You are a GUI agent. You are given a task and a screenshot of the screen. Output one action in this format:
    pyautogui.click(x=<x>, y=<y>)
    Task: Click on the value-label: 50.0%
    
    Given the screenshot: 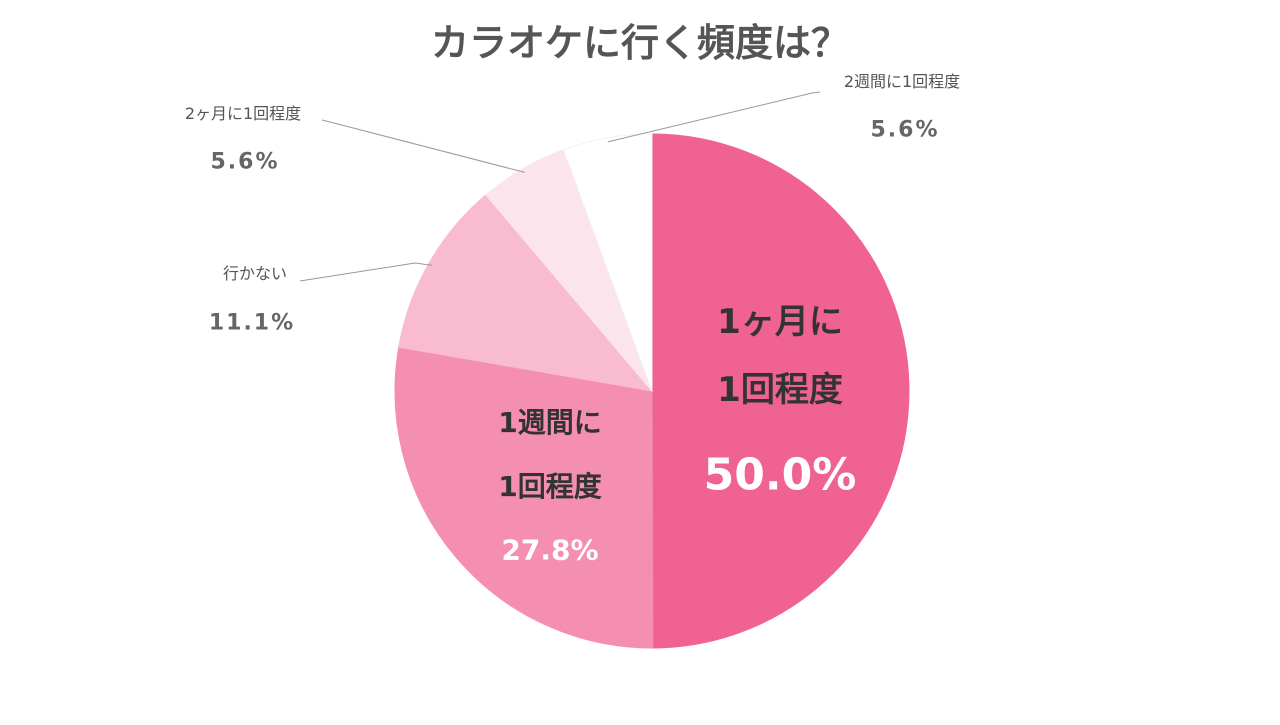 What is the action you would take?
    pyautogui.click(x=780, y=475)
    